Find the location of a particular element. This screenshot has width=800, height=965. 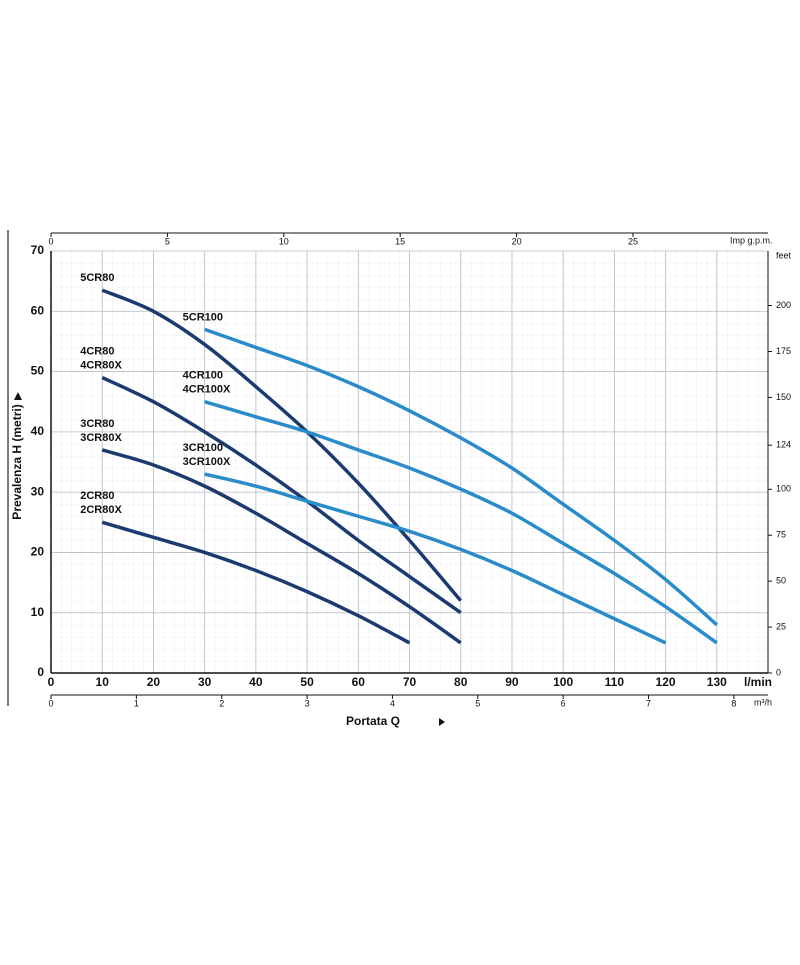

right-tick-label: 25 is located at coordinates (781, 626).